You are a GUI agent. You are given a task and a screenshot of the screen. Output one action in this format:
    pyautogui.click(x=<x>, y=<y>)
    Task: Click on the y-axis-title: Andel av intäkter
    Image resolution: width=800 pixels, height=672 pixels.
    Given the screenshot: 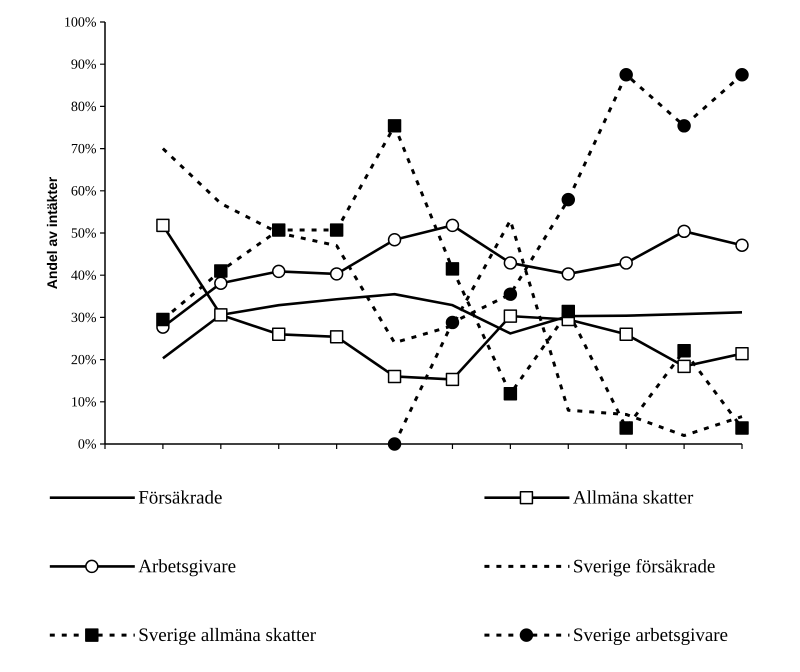 What is the action you would take?
    pyautogui.click(x=52, y=233)
    